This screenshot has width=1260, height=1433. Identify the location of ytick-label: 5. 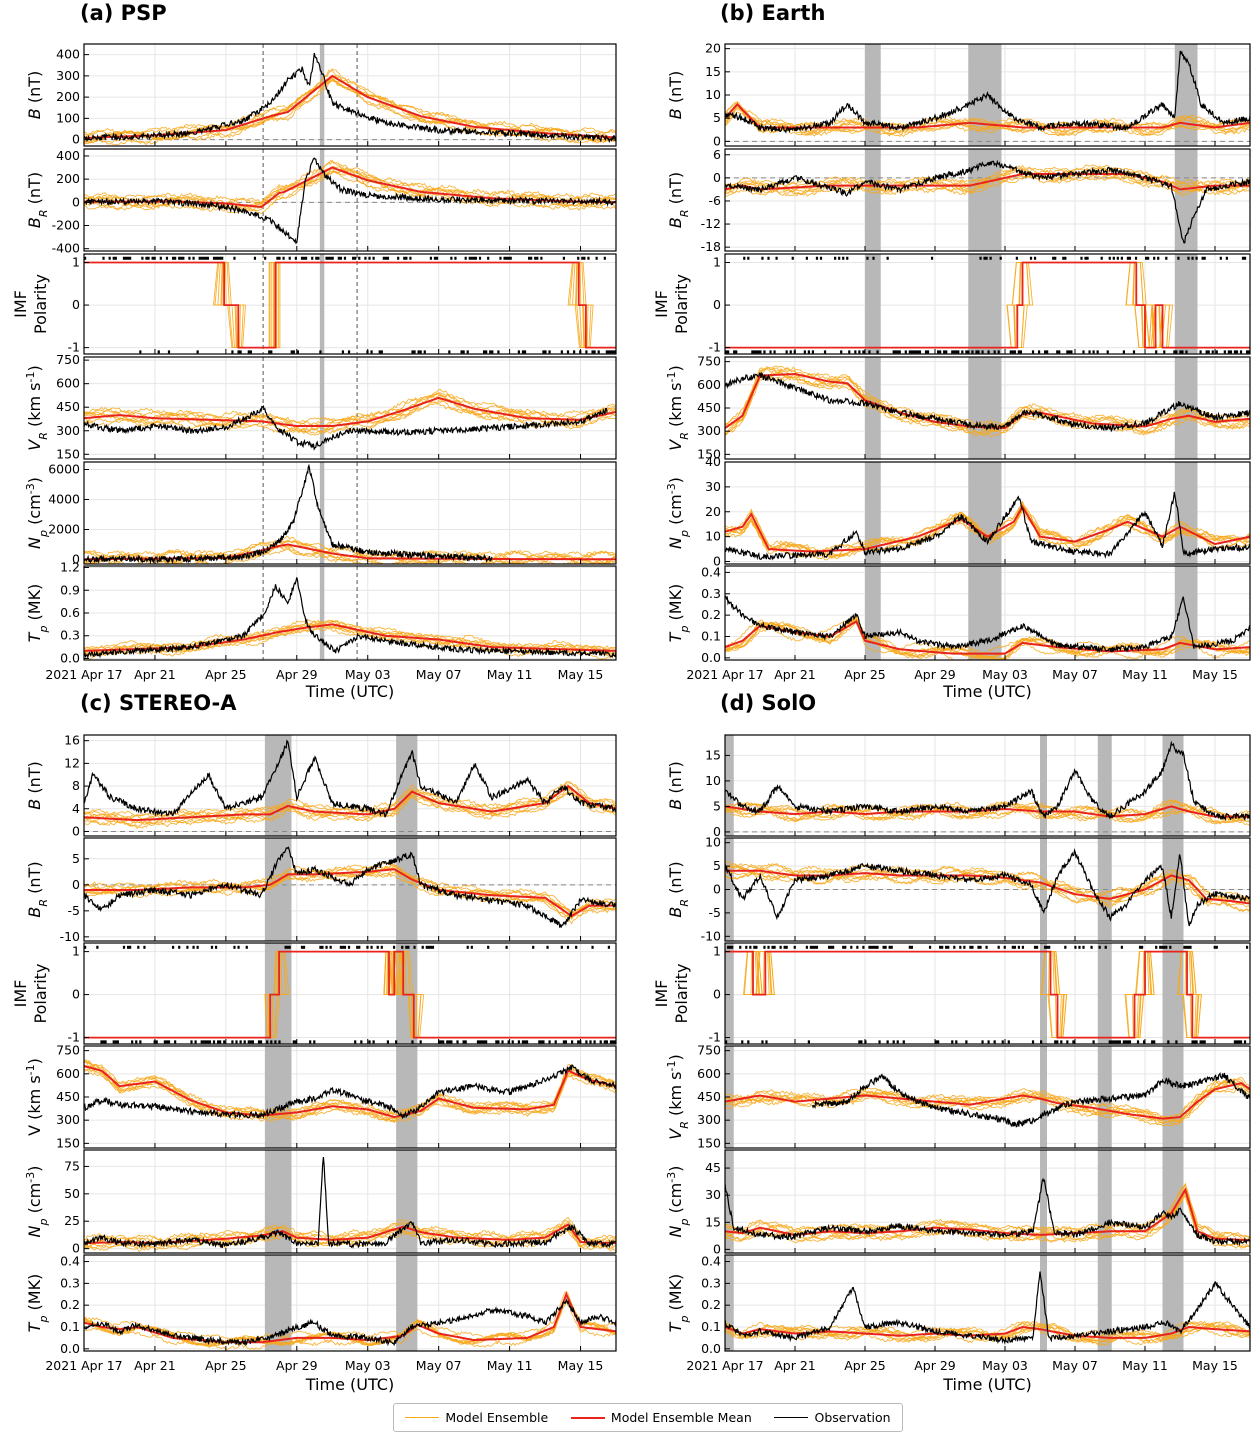
(717, 117).